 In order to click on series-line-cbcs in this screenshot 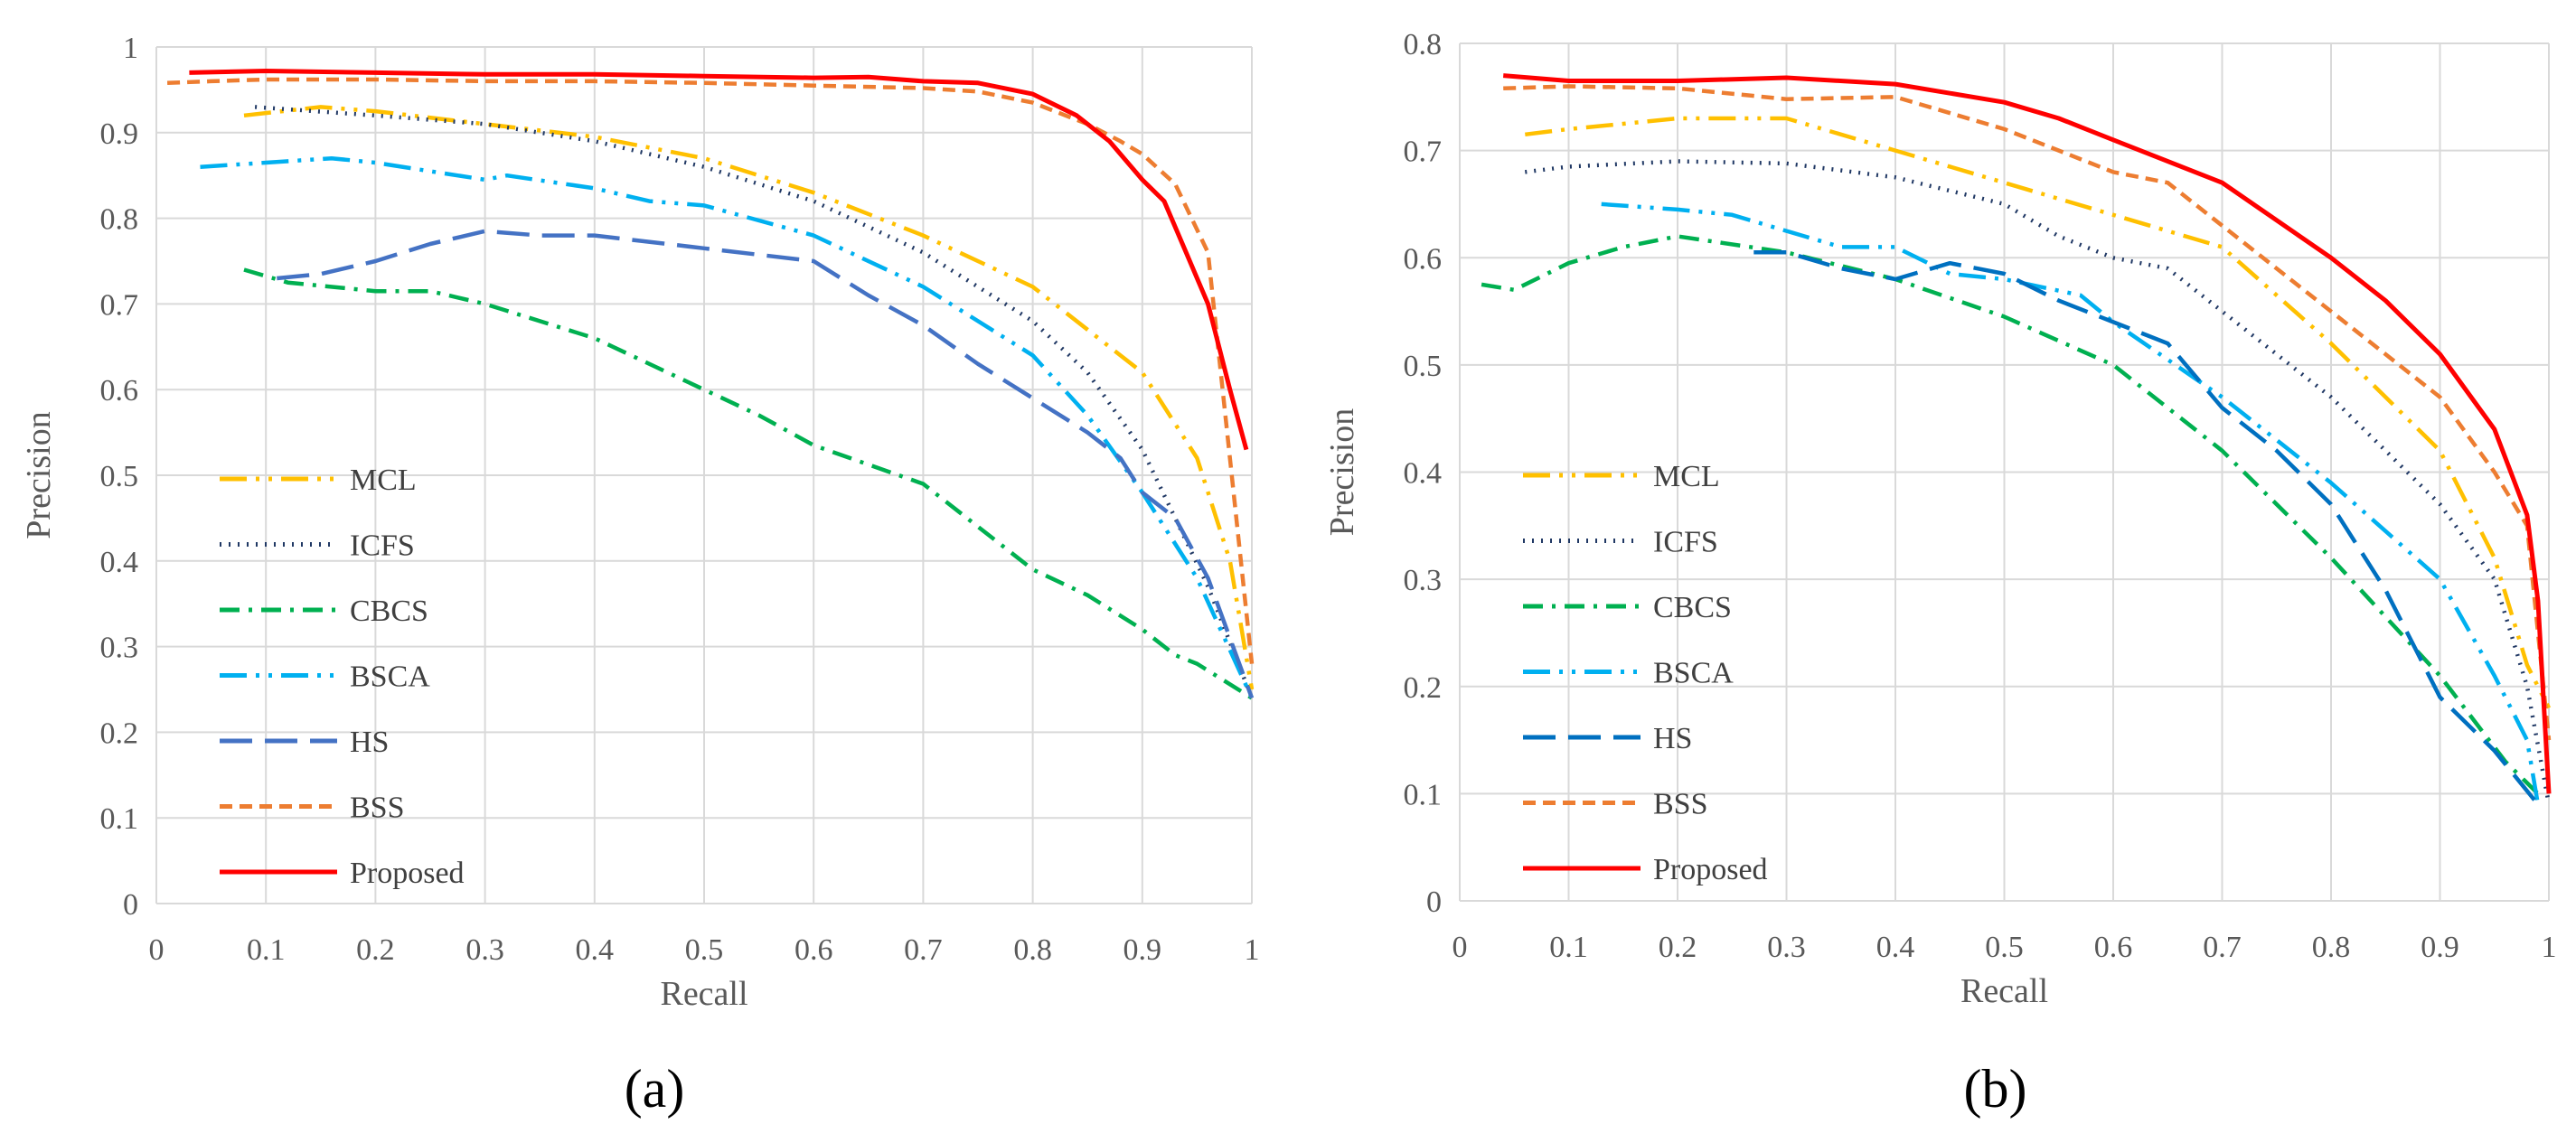, I will do `click(749, 483)`.